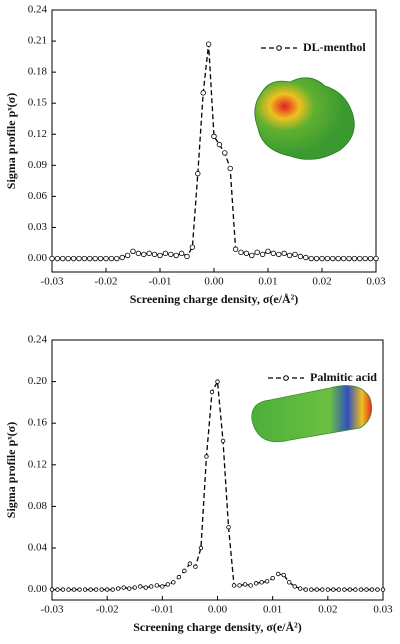 Image resolution: width=400 pixels, height=644 pixels. What do you see at coordinates (38, 506) in the screenshot?
I see `y-tick-label: 0.08` at bounding box center [38, 506].